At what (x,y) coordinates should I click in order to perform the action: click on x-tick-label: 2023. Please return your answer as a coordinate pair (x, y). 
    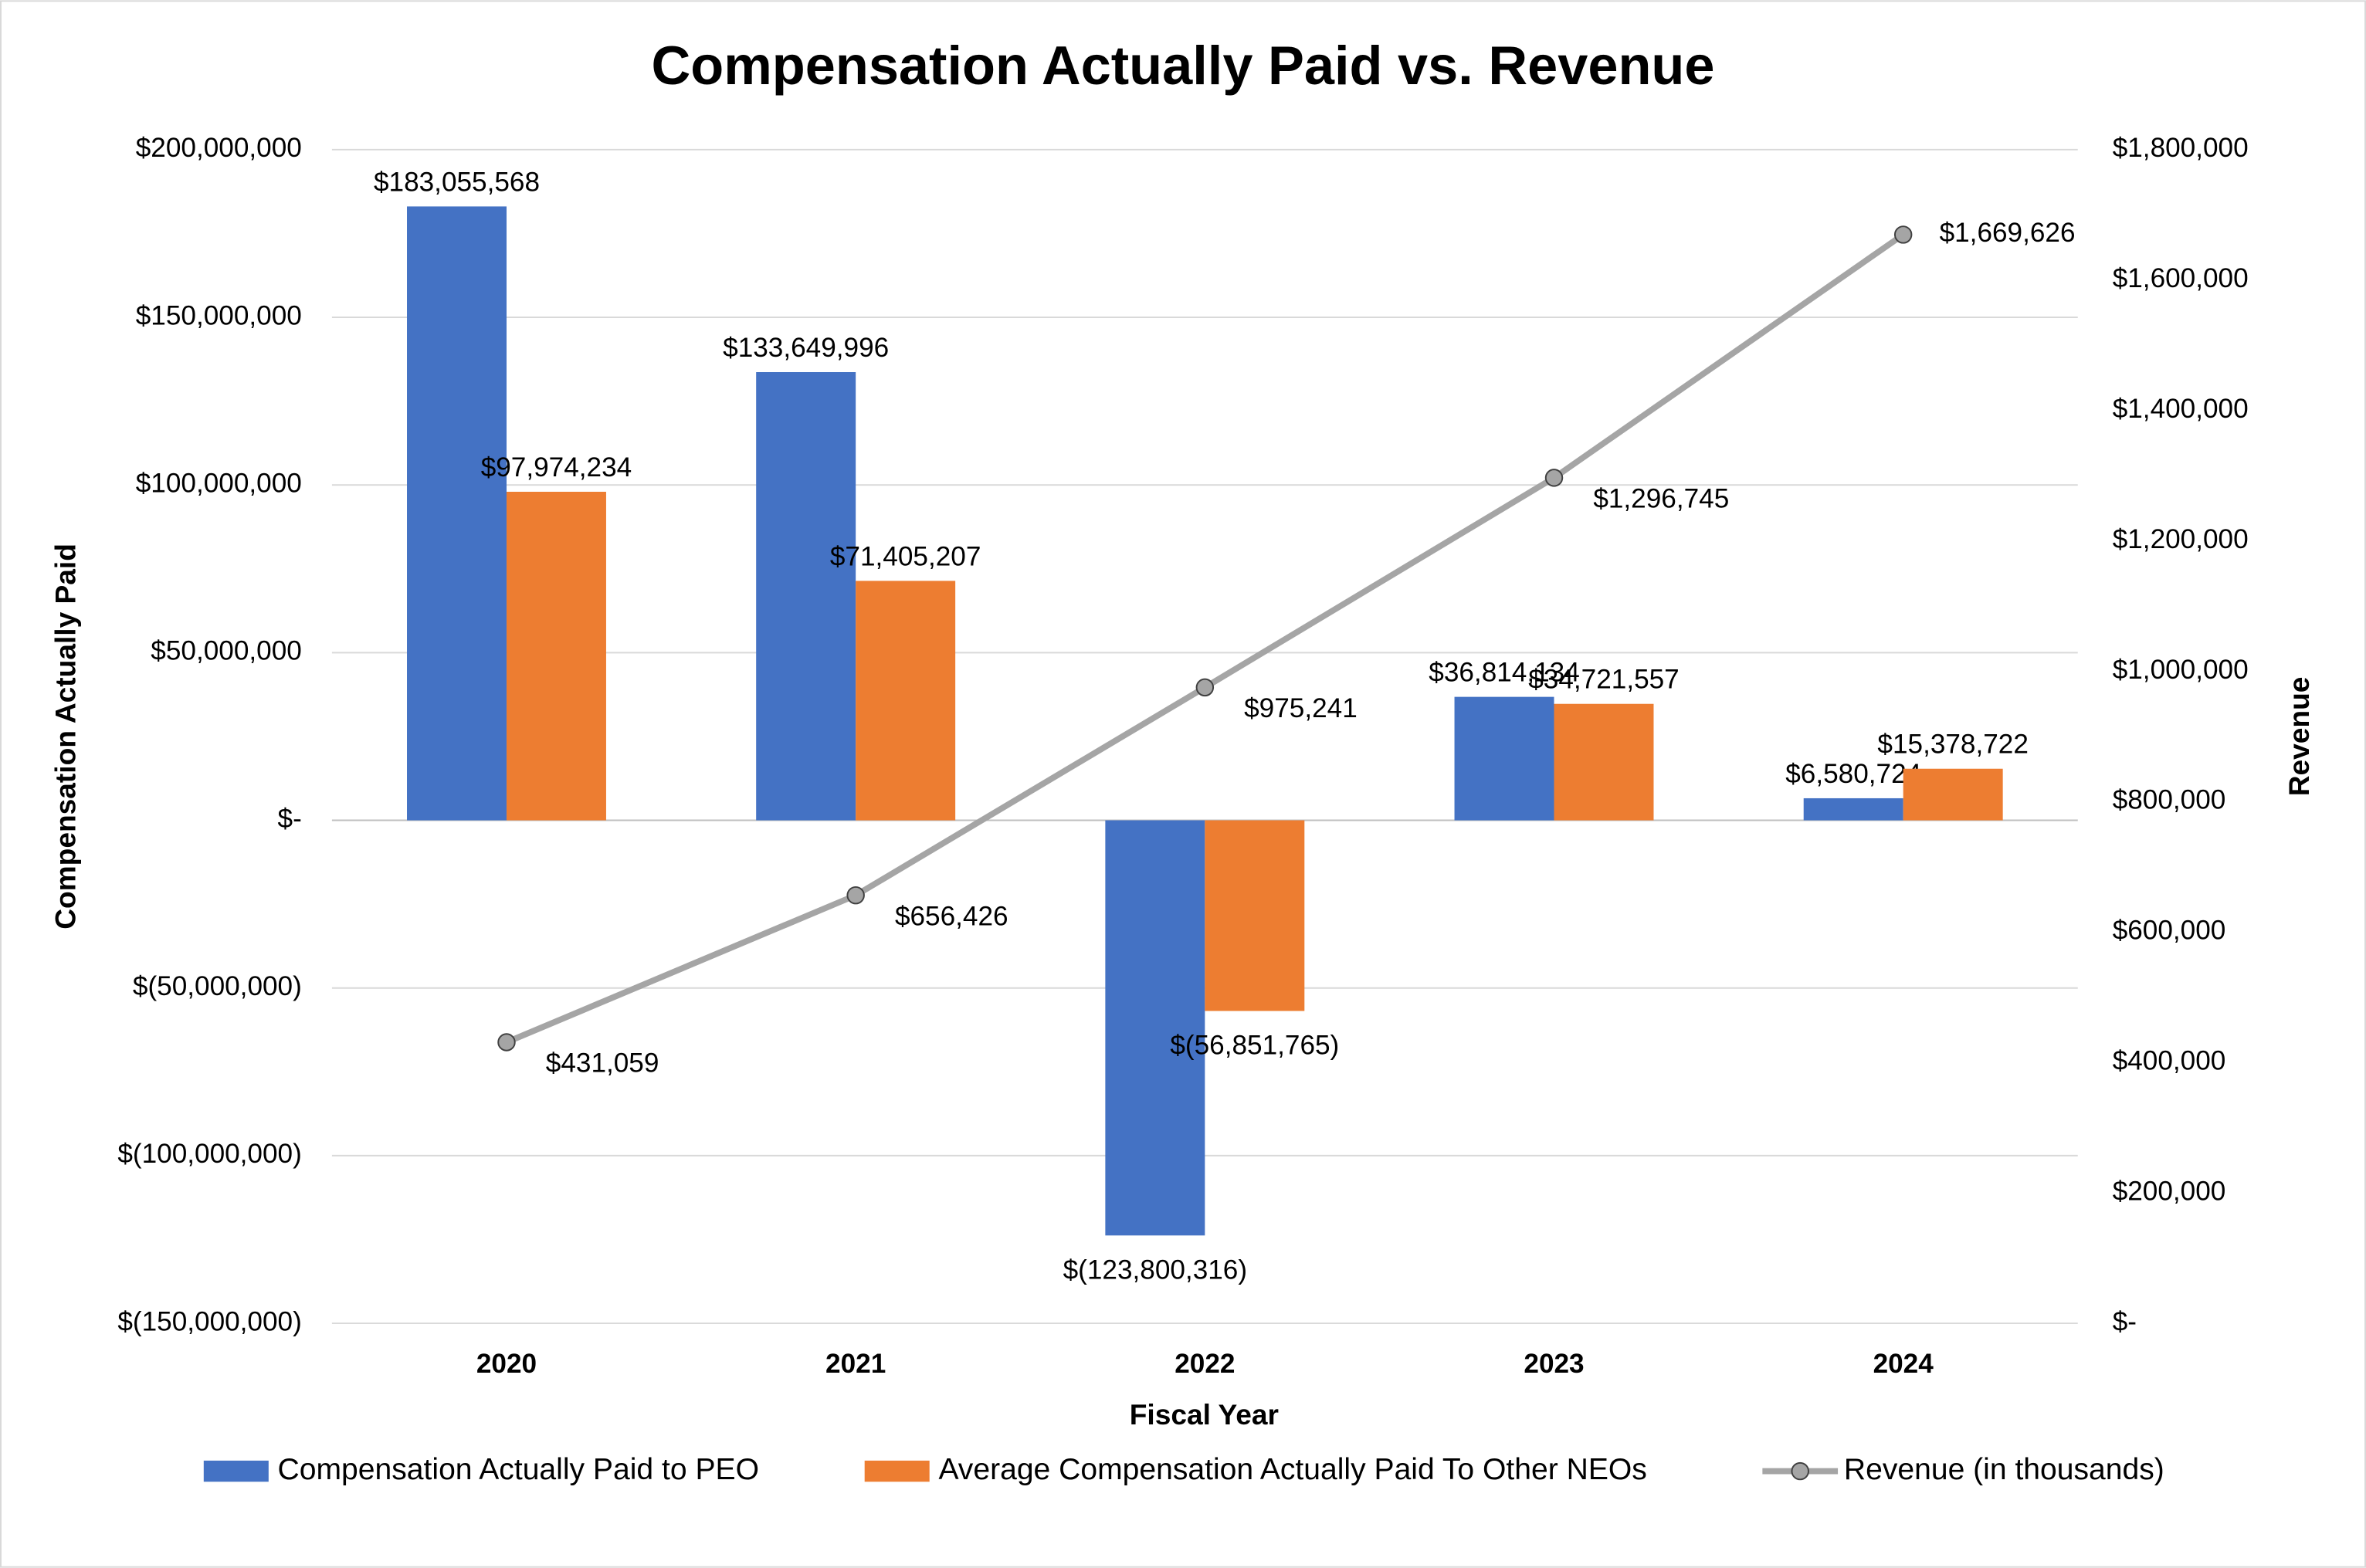
    Looking at the image, I should click on (1554, 1364).